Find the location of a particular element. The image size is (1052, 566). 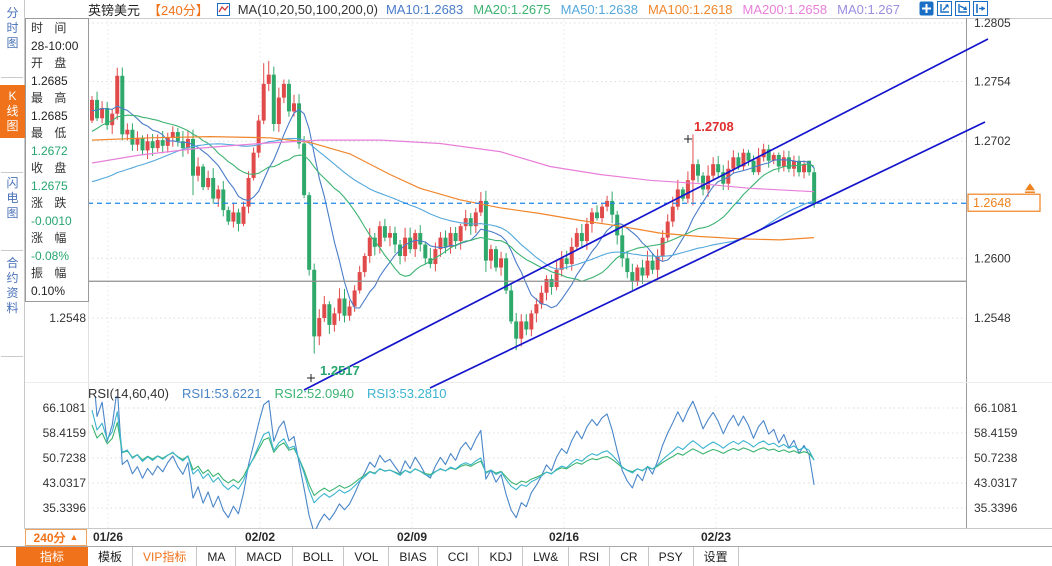

toolbar-item-RSI: RSI is located at coordinates (590, 556).